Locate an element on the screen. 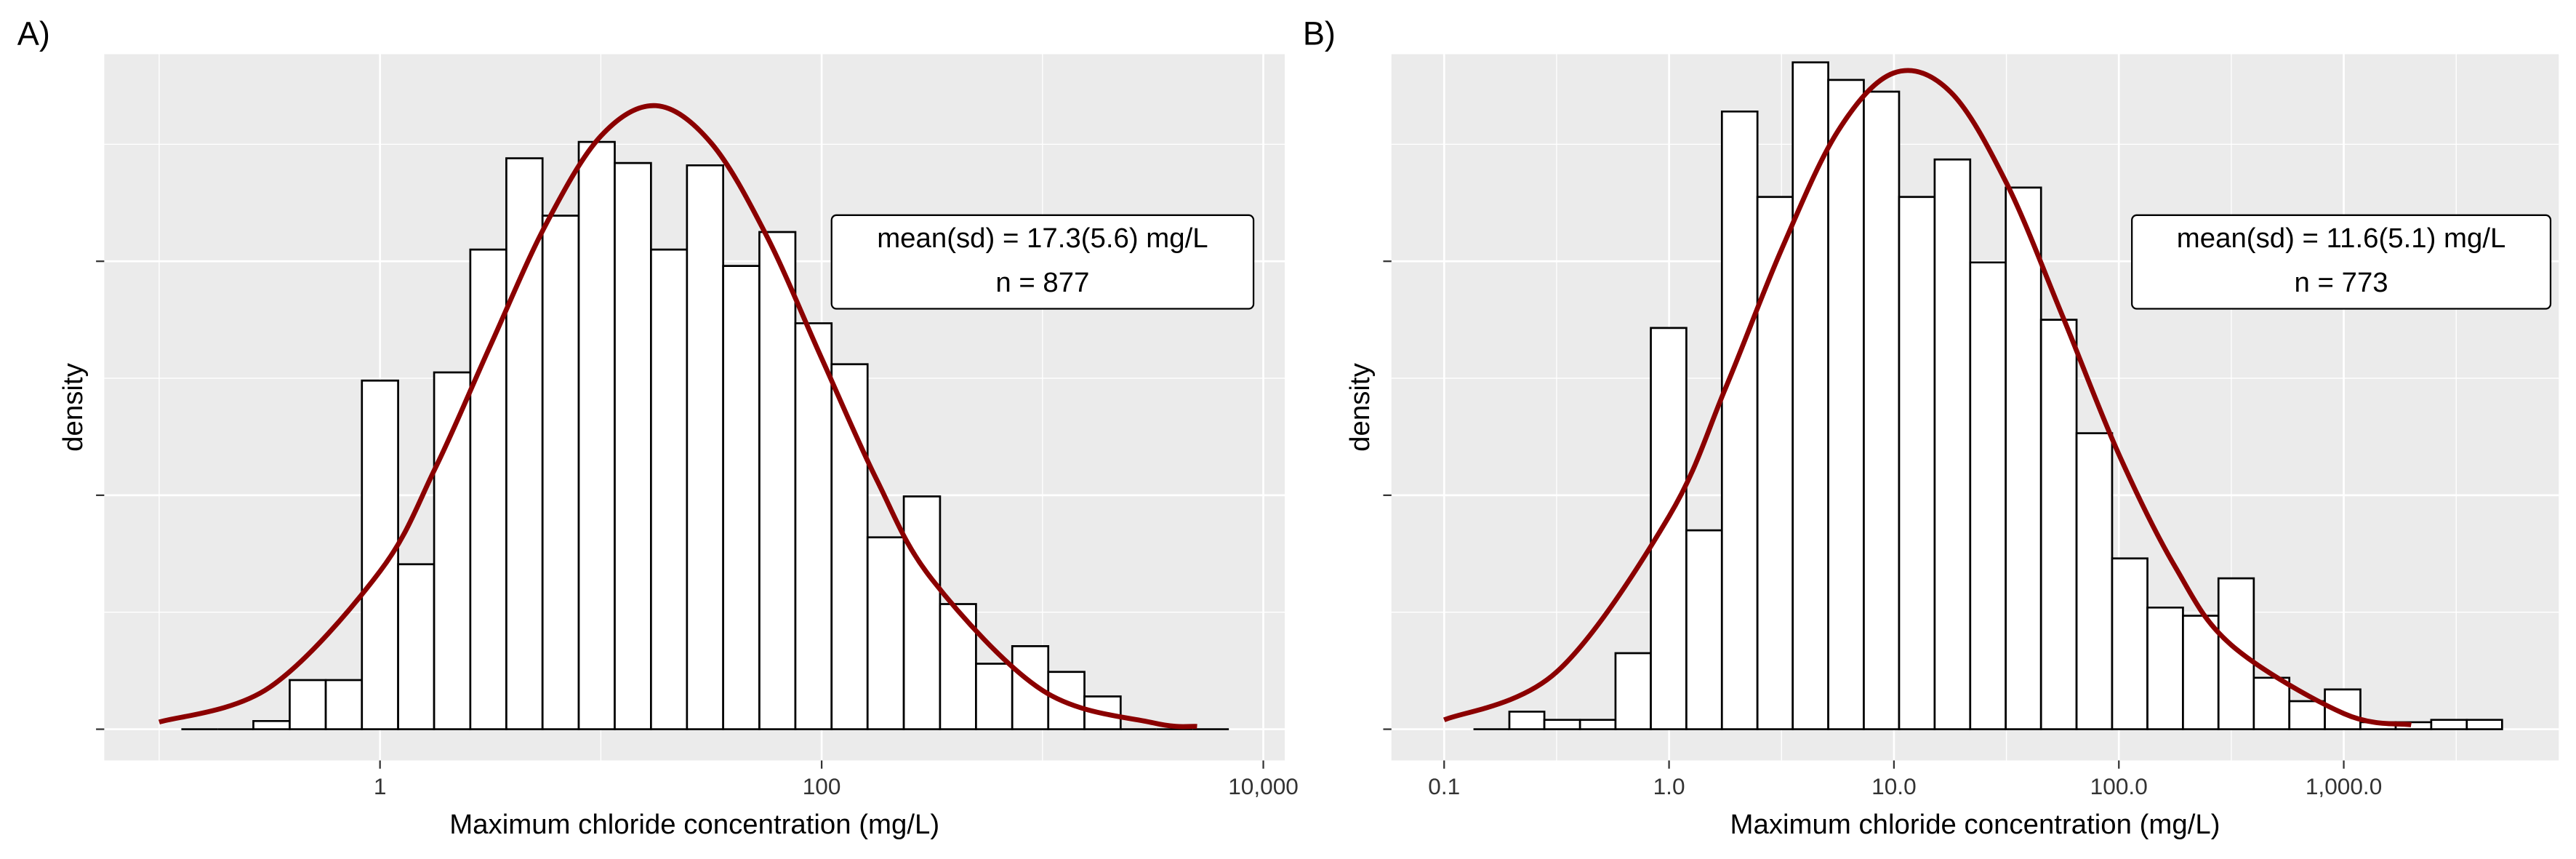 This screenshot has height=859, width=2576. x-tick-label: 100 is located at coordinates (822, 786).